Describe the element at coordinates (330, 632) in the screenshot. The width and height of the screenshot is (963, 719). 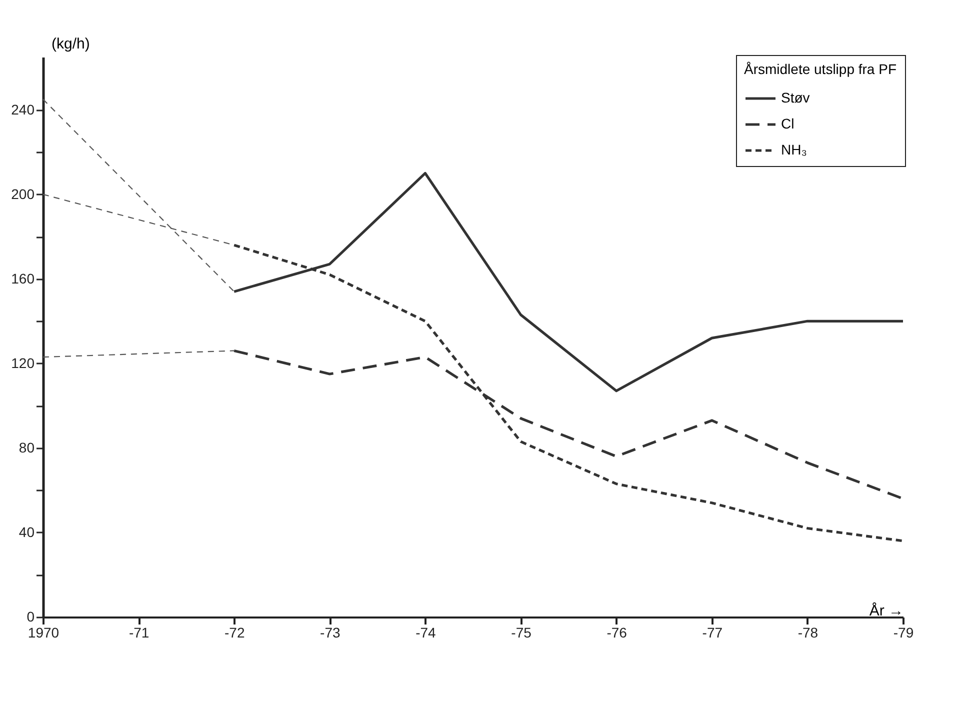
I see `x-tick-label: -73` at that location.